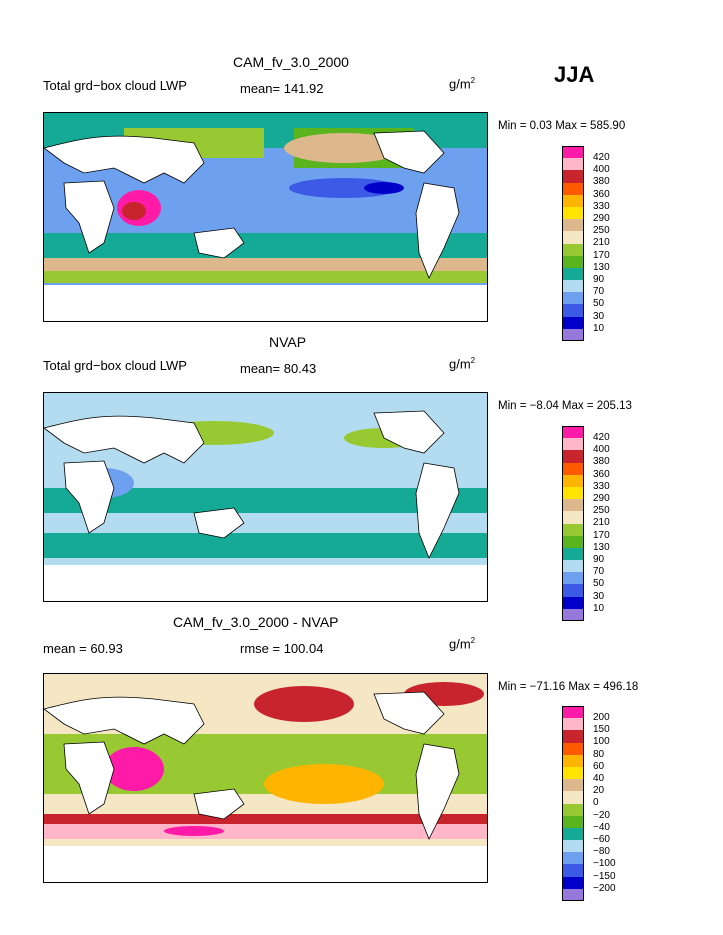 This screenshot has height=935, width=723. Describe the element at coordinates (601, 717) in the screenshot. I see `panel3-colorbar-level-label: 200` at that location.